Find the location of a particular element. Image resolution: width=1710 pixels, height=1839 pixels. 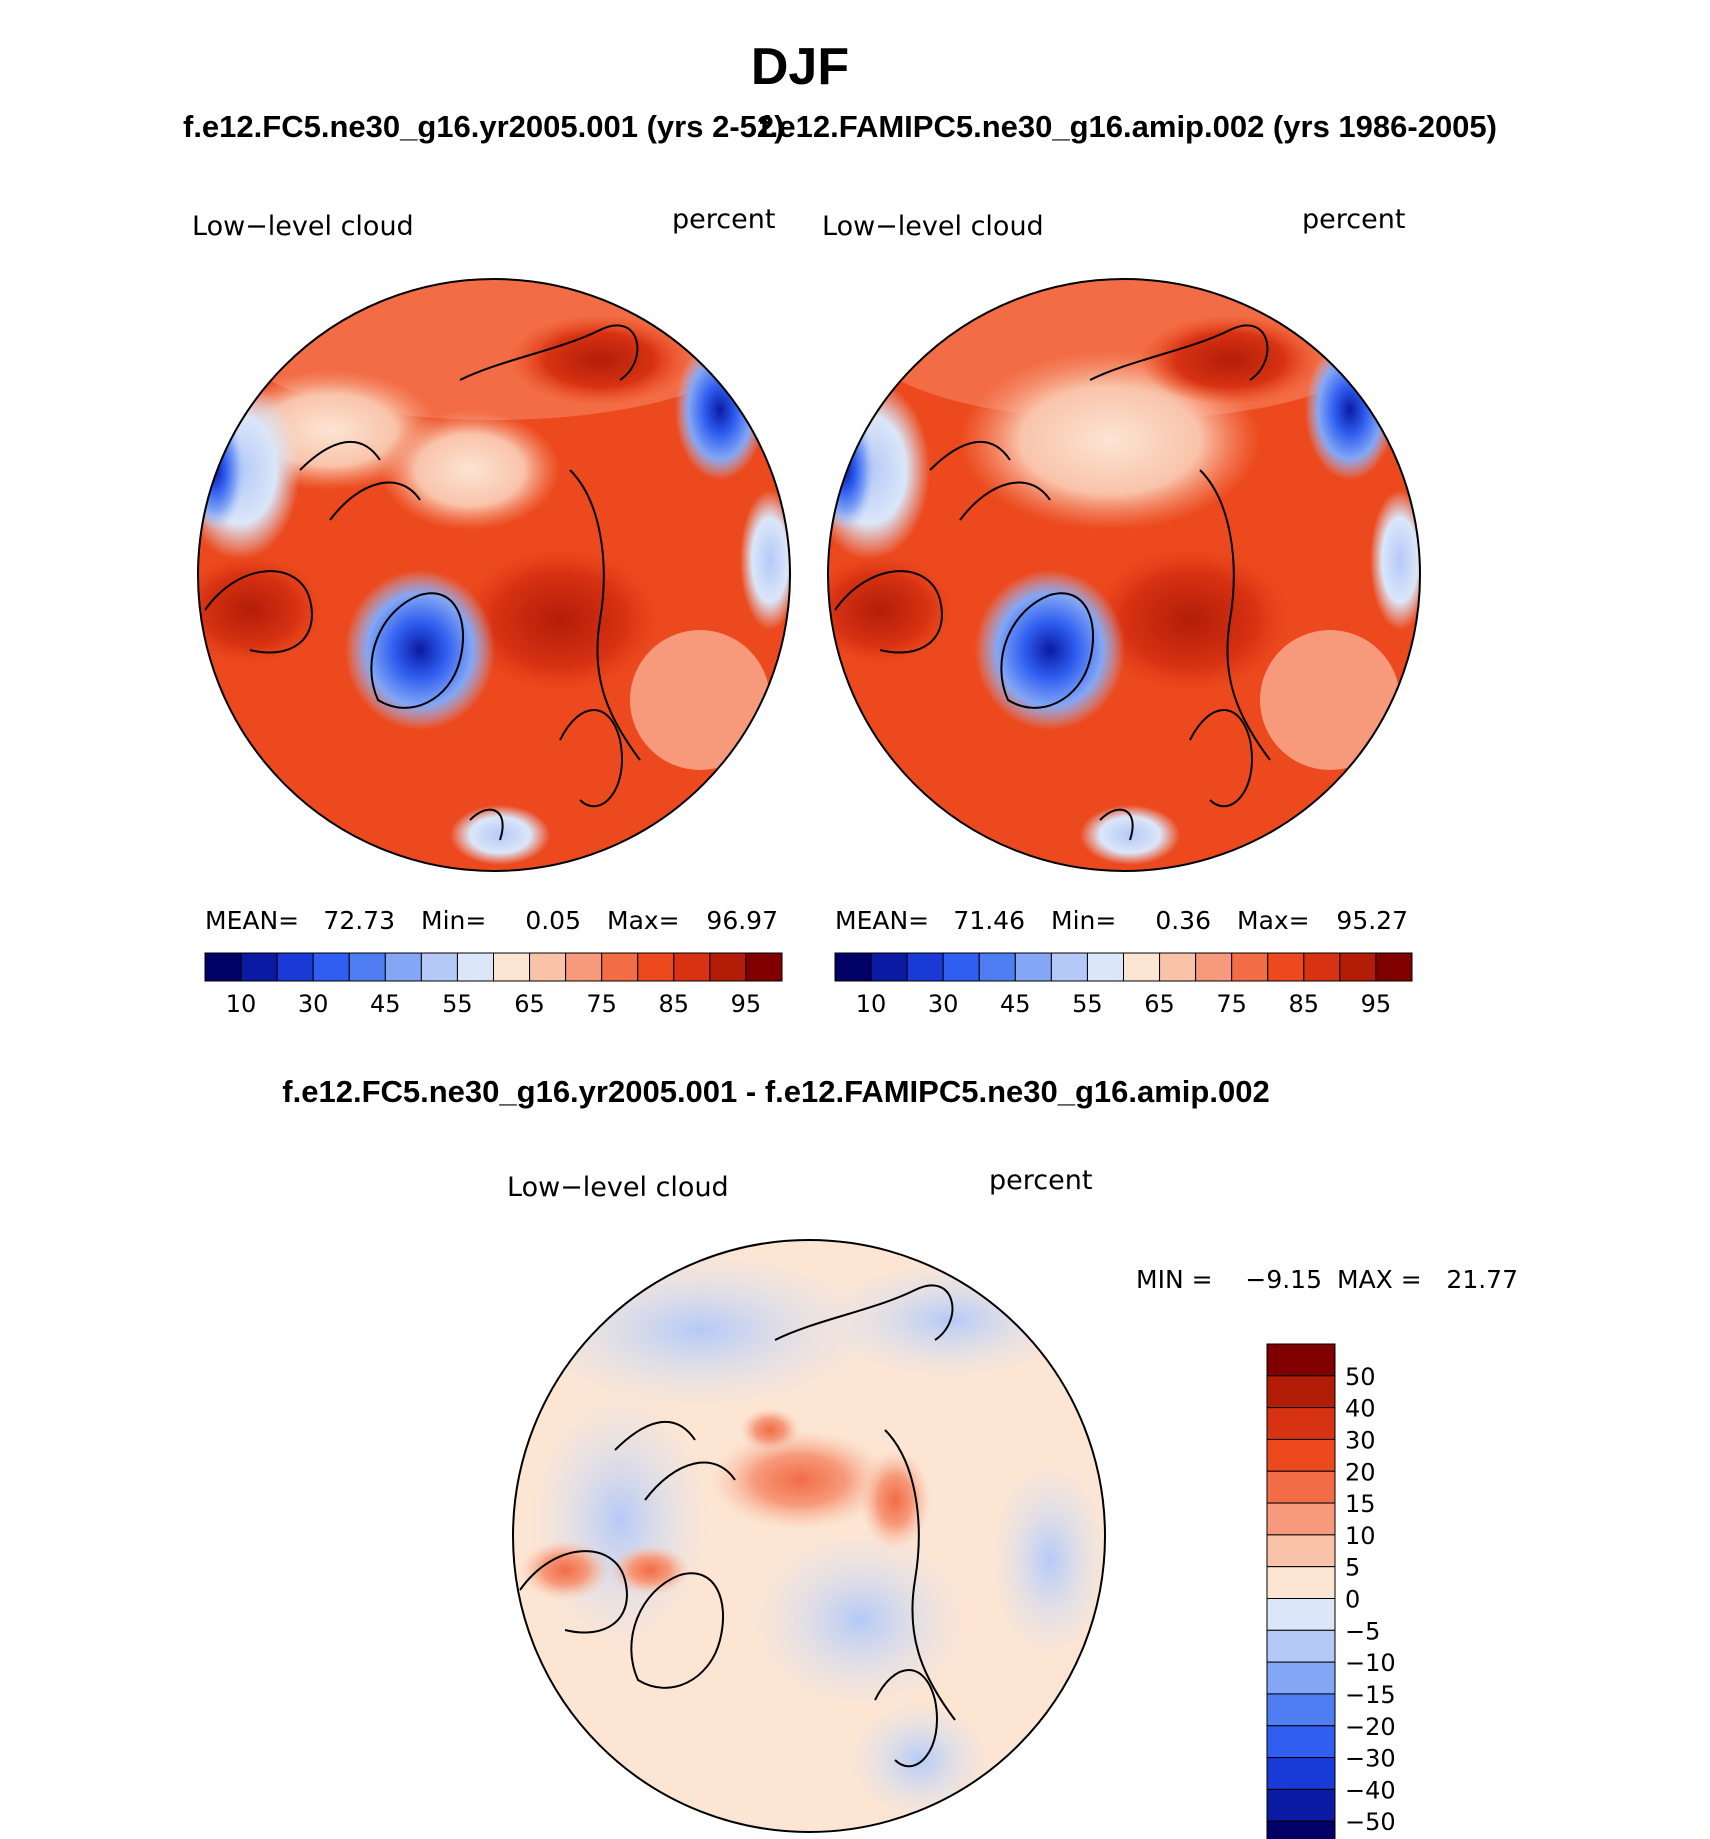

panel2-colorbar-tick-6: 85 is located at coordinates (1304, 1004).